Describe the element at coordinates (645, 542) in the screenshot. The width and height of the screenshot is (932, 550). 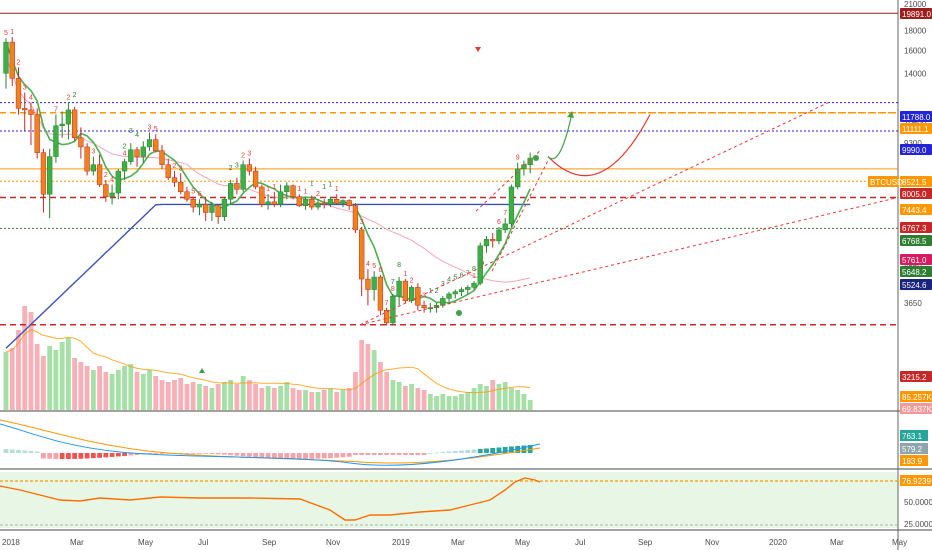
I see `x-tick-label: Sep` at that location.